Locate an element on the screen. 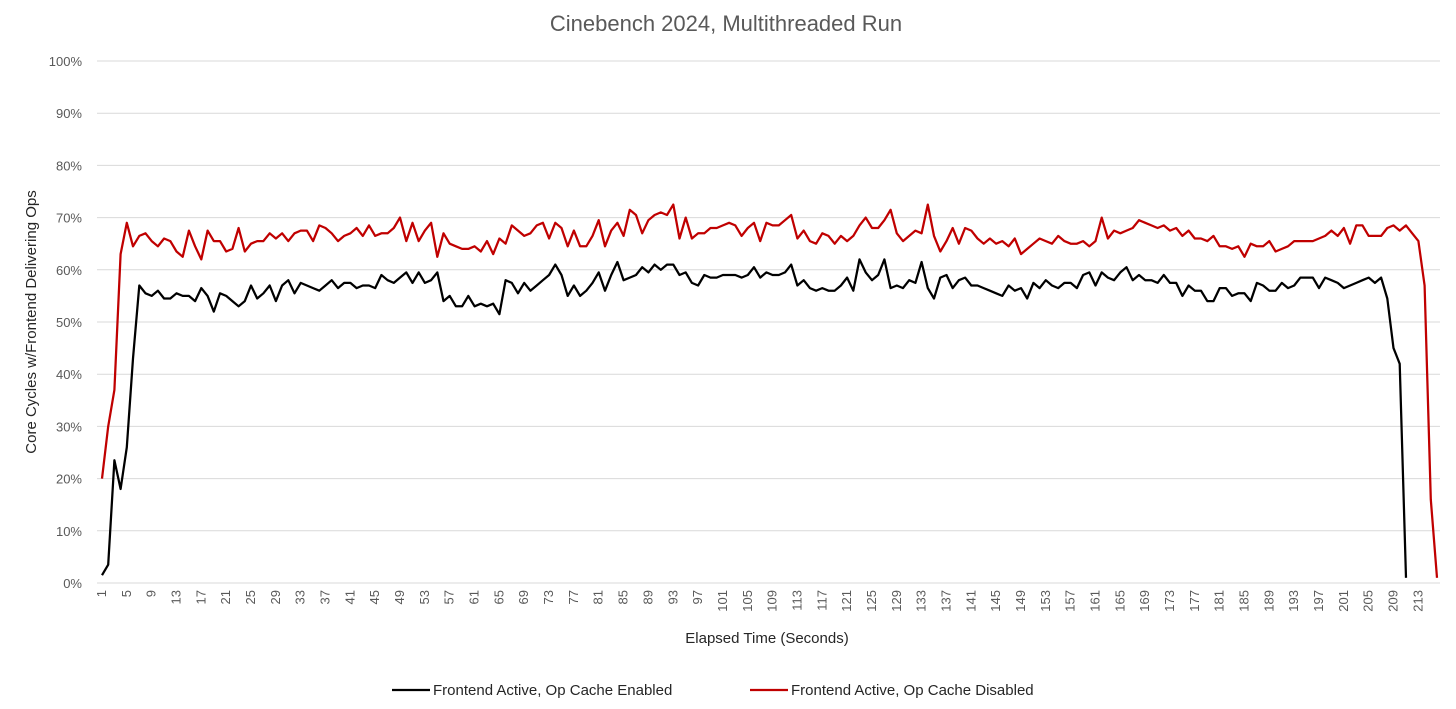  x-tick-label: 153 is located at coordinates (1045, 601).